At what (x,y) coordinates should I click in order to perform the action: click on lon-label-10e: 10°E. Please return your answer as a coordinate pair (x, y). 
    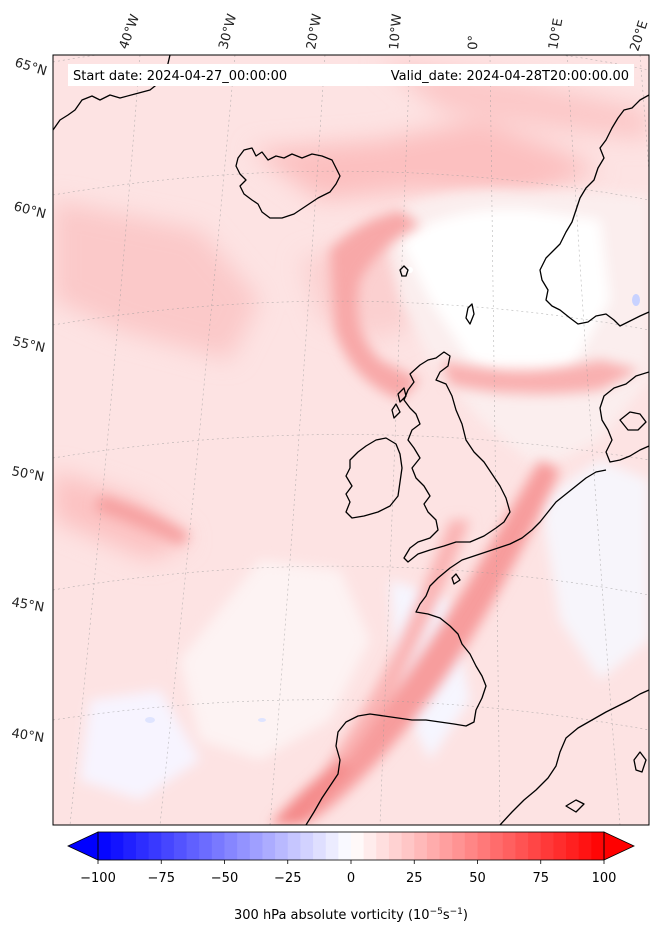
    Looking at the image, I should click on (556, 33).